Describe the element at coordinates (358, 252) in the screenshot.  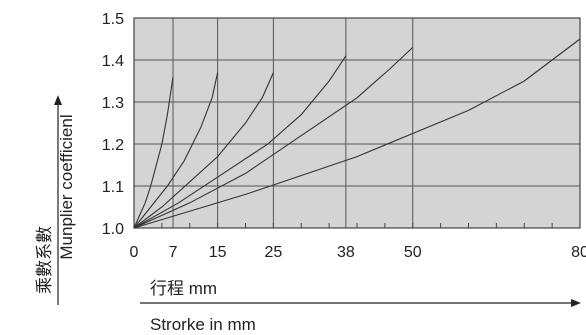
I see `x-tick-labels: 0 7 15 25 38 50 80` at that location.